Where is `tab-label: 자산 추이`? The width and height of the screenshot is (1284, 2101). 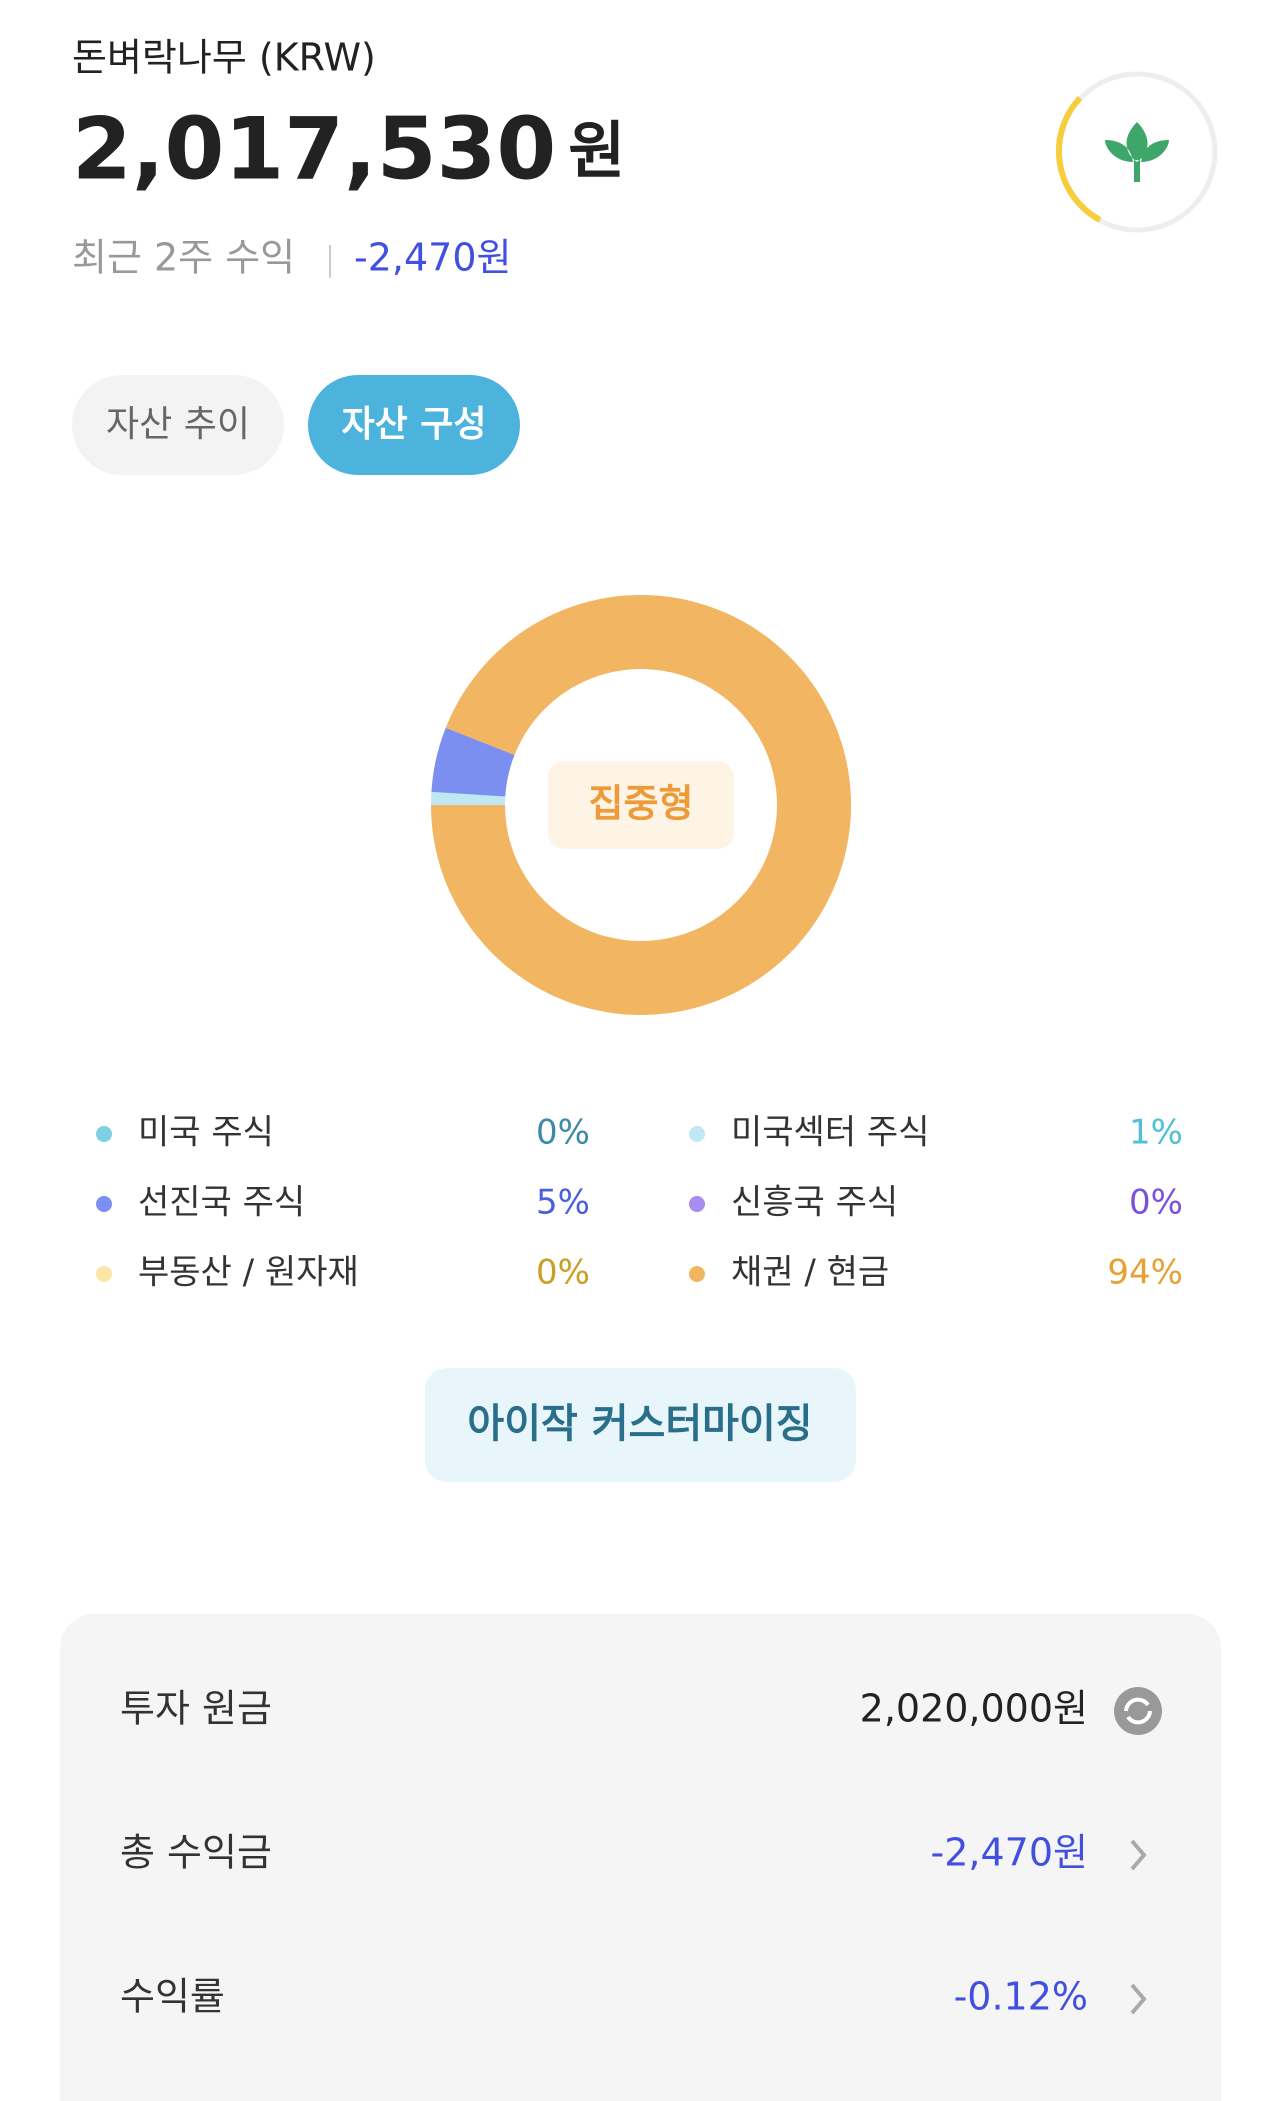 tab-label: 자산 추이 is located at coordinates (178, 424).